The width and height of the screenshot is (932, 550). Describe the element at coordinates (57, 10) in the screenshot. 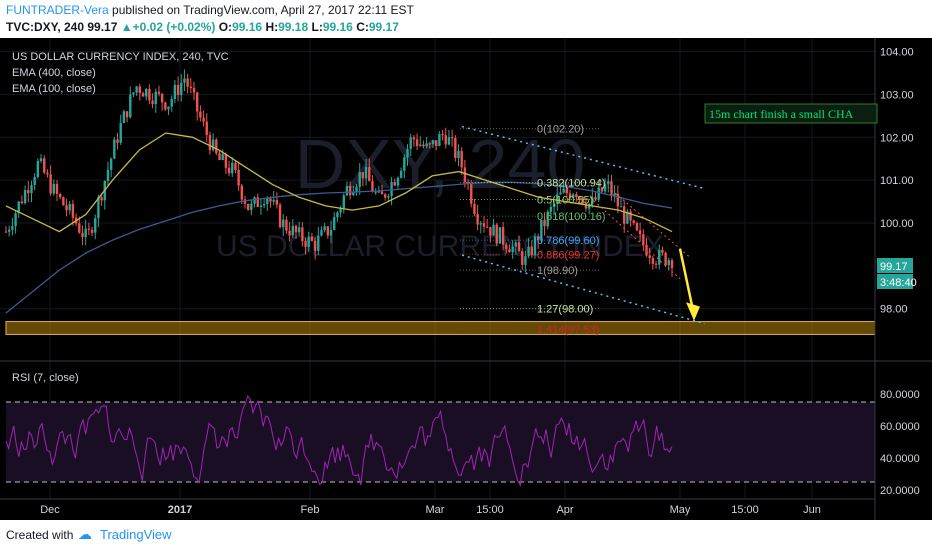

I see `author-link: FUNTRADER-Vera` at that location.